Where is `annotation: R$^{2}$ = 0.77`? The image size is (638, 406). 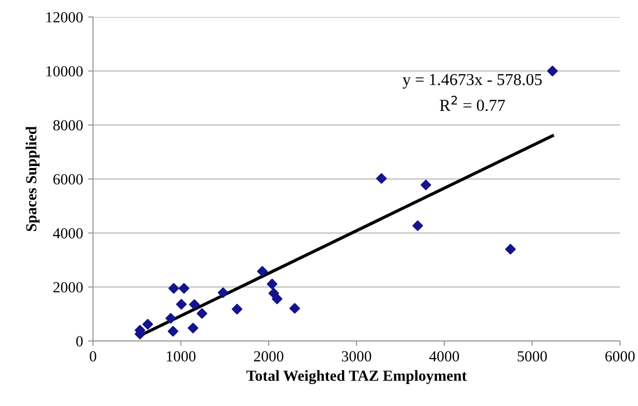 annotation: R$^{2}$ = 0.77 is located at coordinates (472, 104).